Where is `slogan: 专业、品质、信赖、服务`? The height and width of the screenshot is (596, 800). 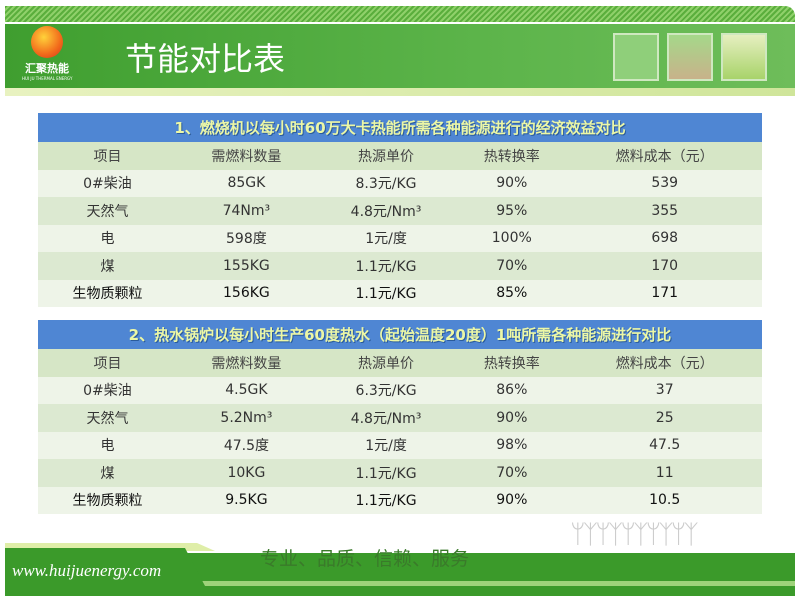 slogan: 专业、品质、信赖、服务 is located at coordinates (365, 559).